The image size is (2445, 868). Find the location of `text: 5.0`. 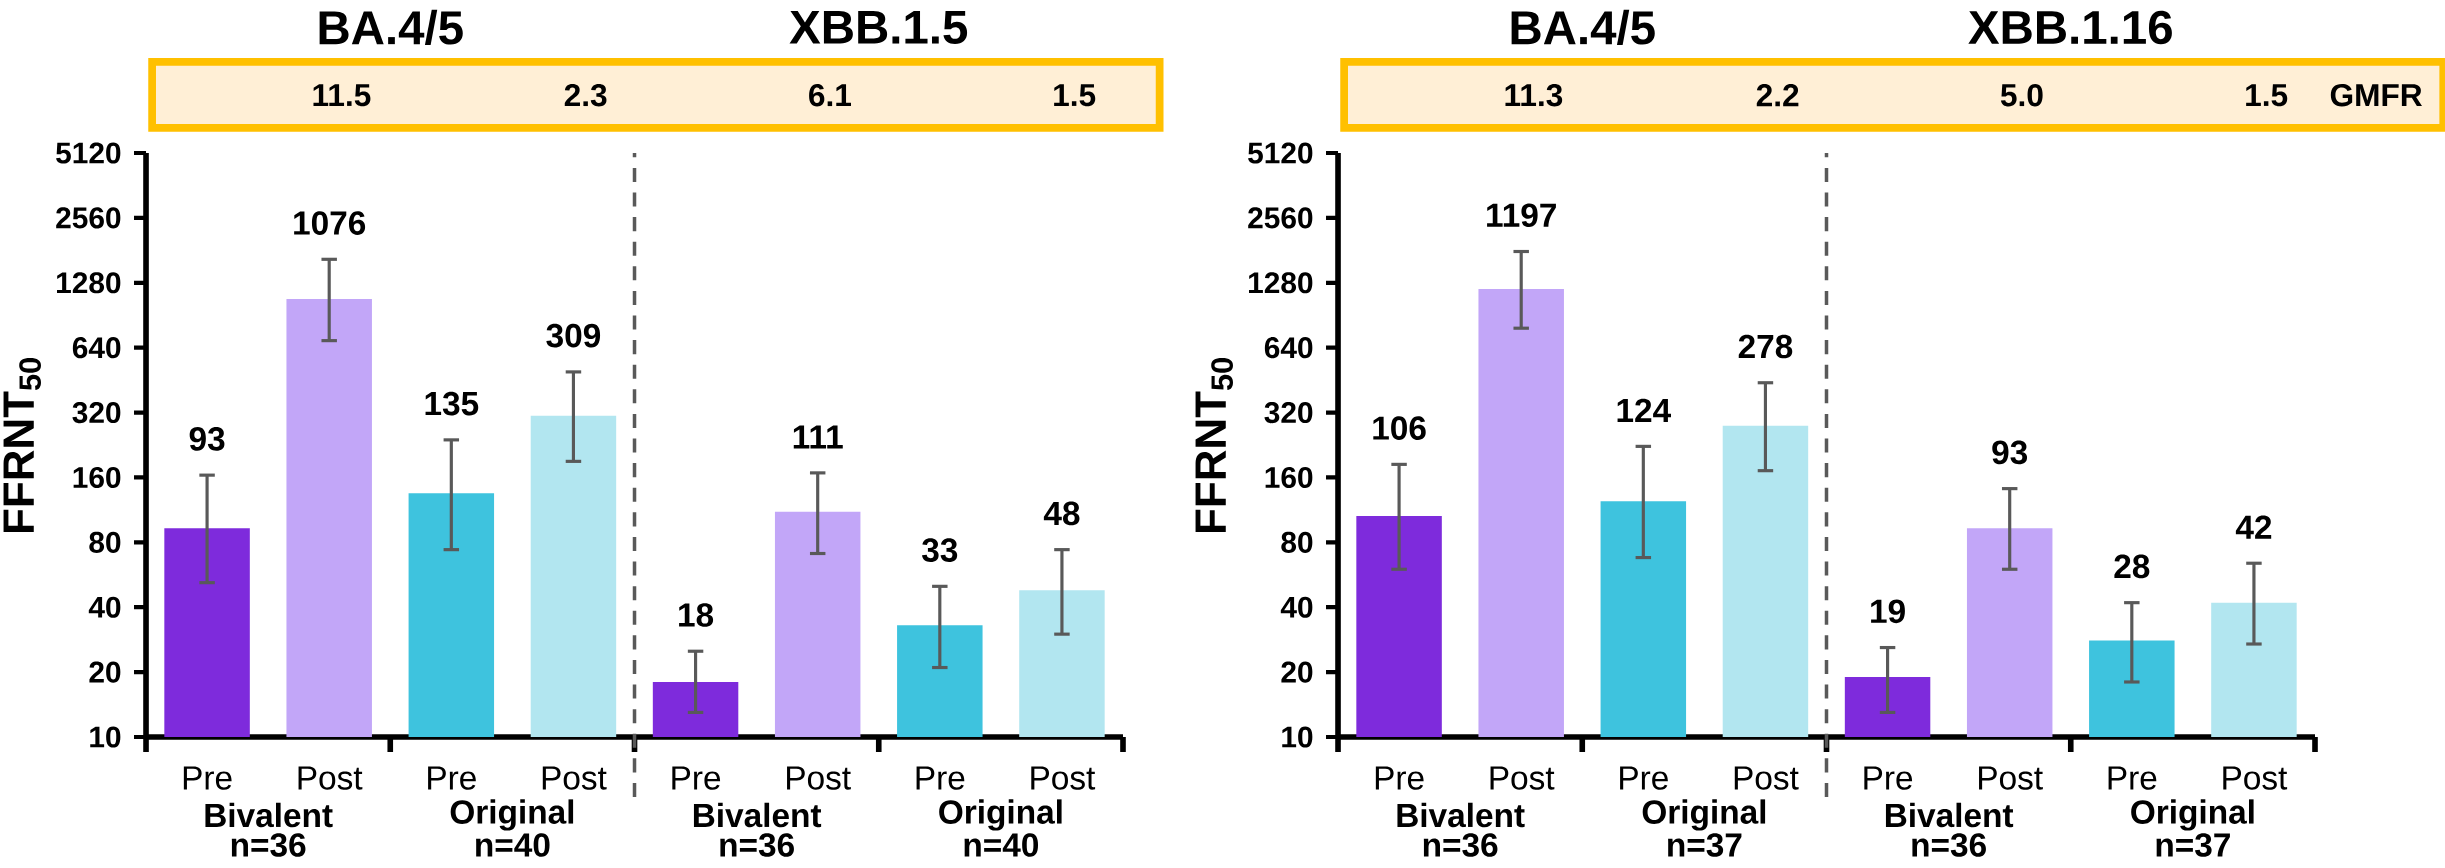

text: 5.0 is located at coordinates (2021, 95).